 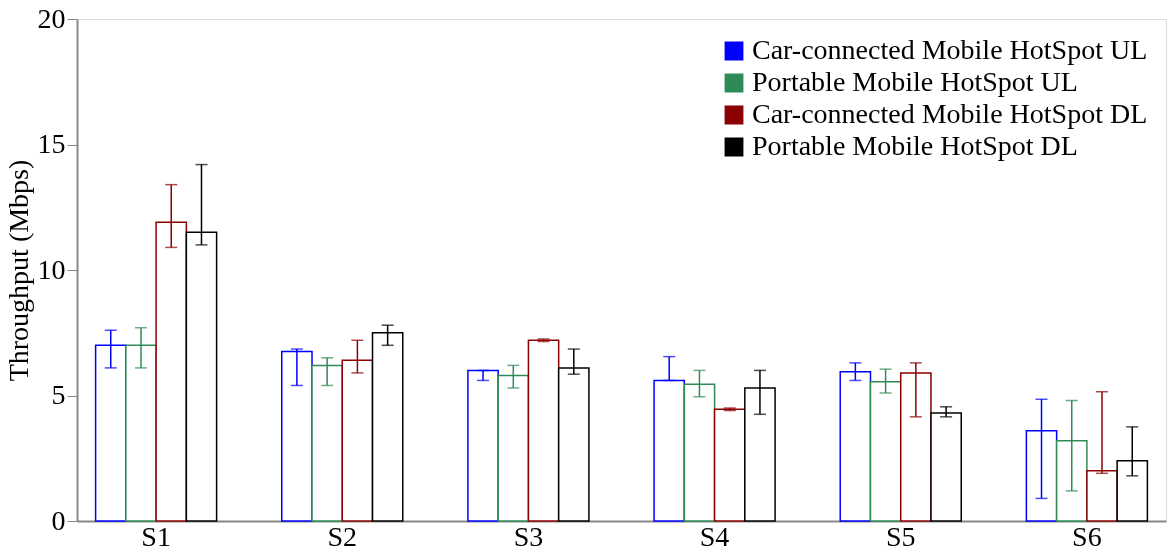 What do you see at coordinates (714, 536) in the screenshot?
I see `x-tick-label: S4` at bounding box center [714, 536].